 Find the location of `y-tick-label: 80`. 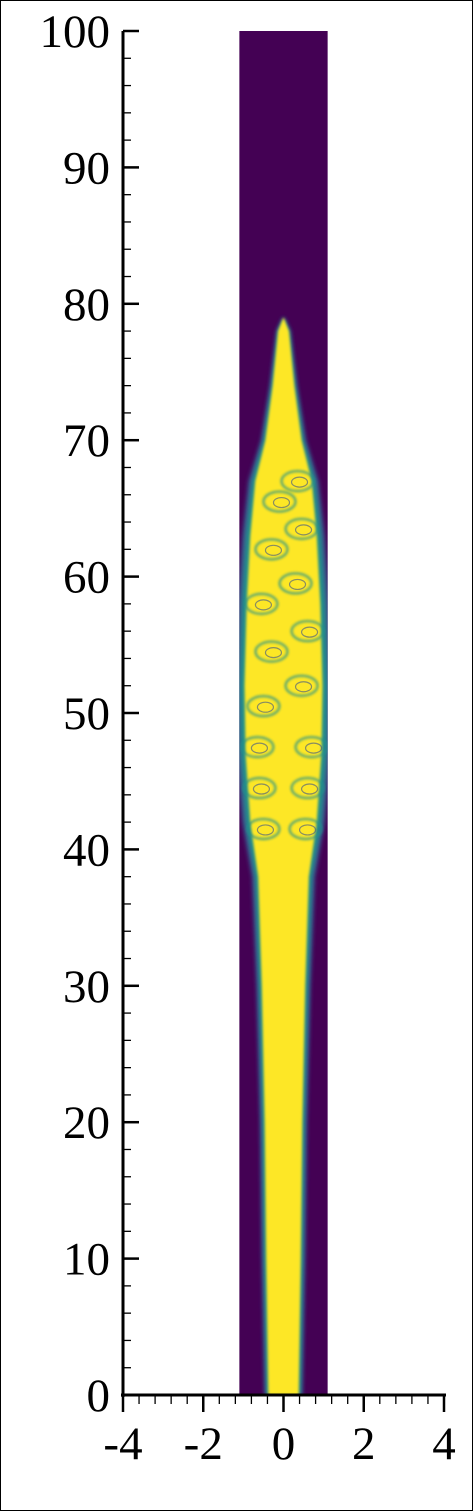

y-tick-label: 80 is located at coordinates (86, 305).